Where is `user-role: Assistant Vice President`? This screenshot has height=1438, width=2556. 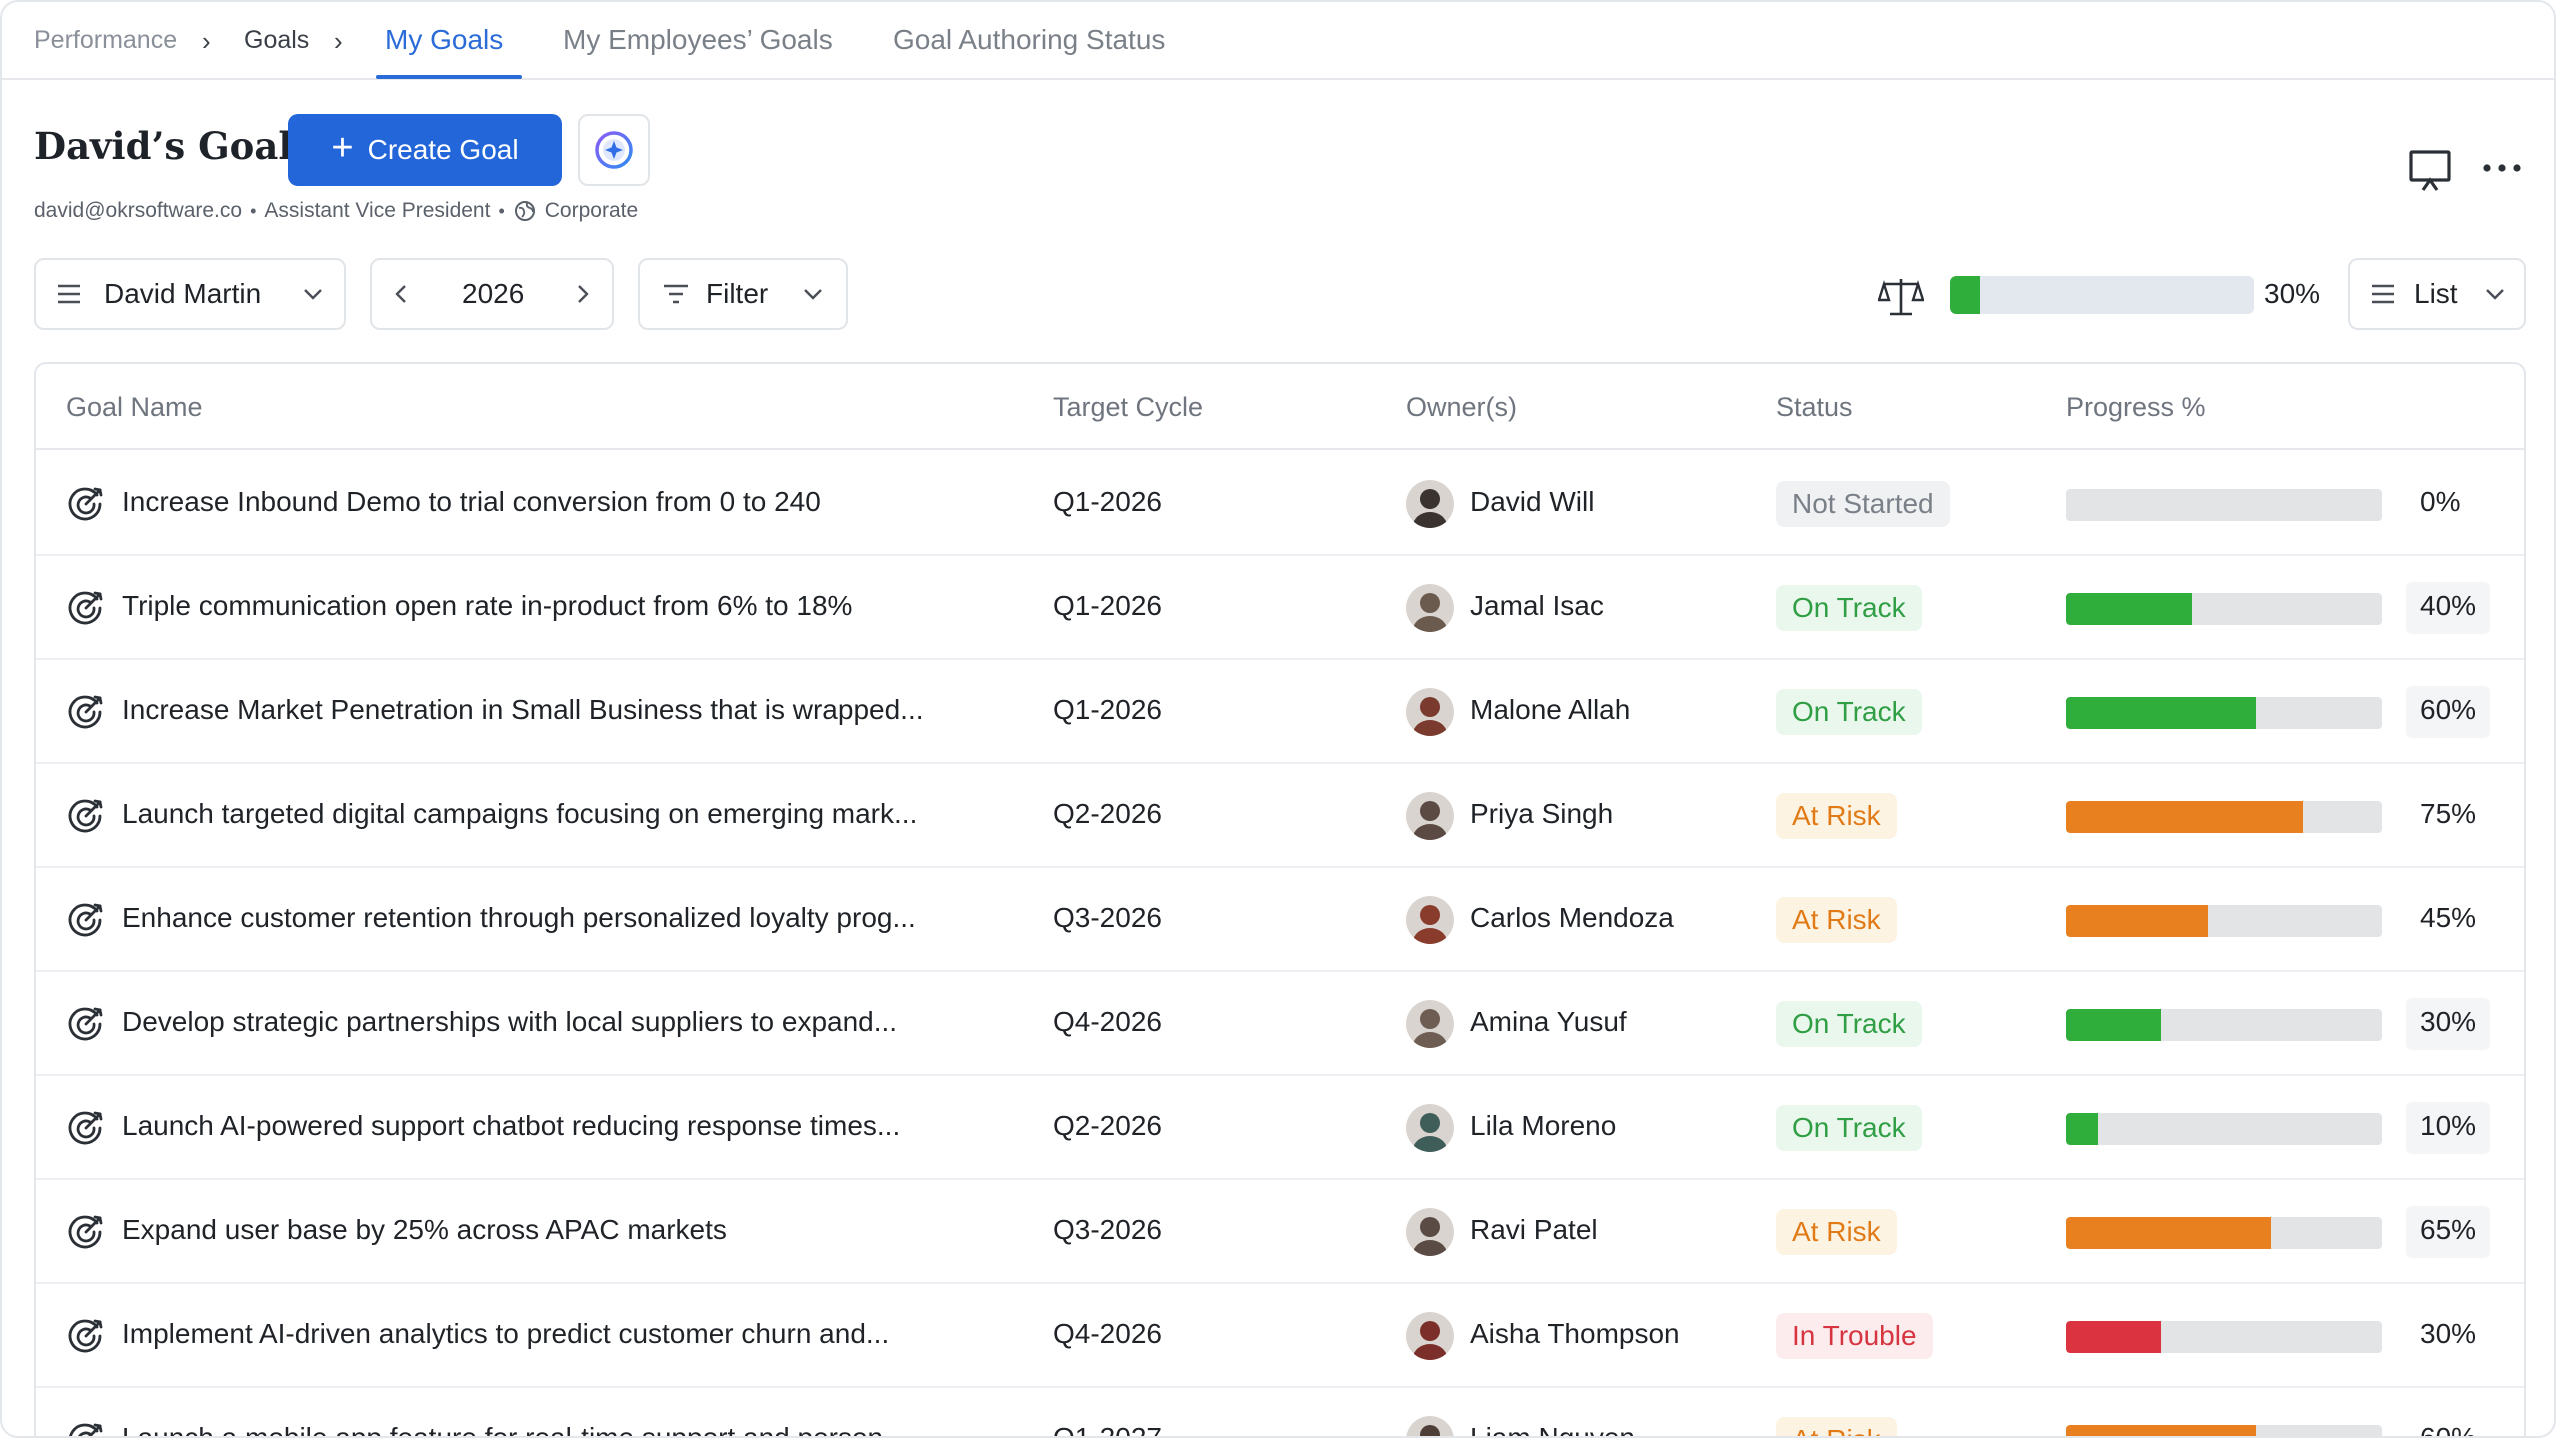
user-role: Assistant Vice President is located at coordinates (377, 210).